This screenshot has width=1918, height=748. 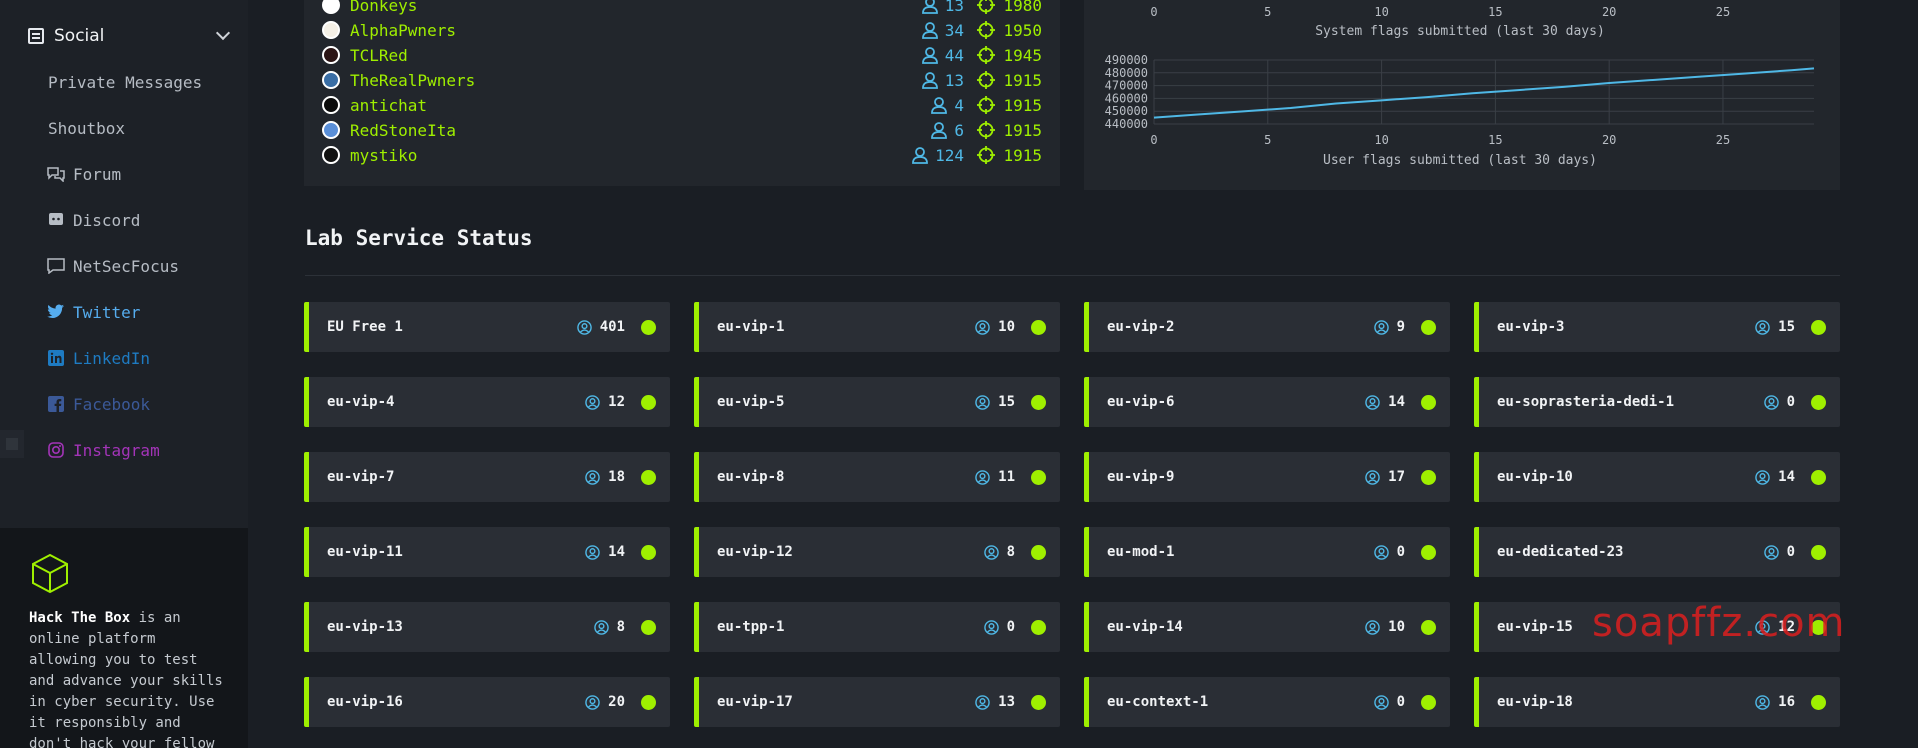 I want to click on social-section-toggle: Social, so click(x=131, y=36).